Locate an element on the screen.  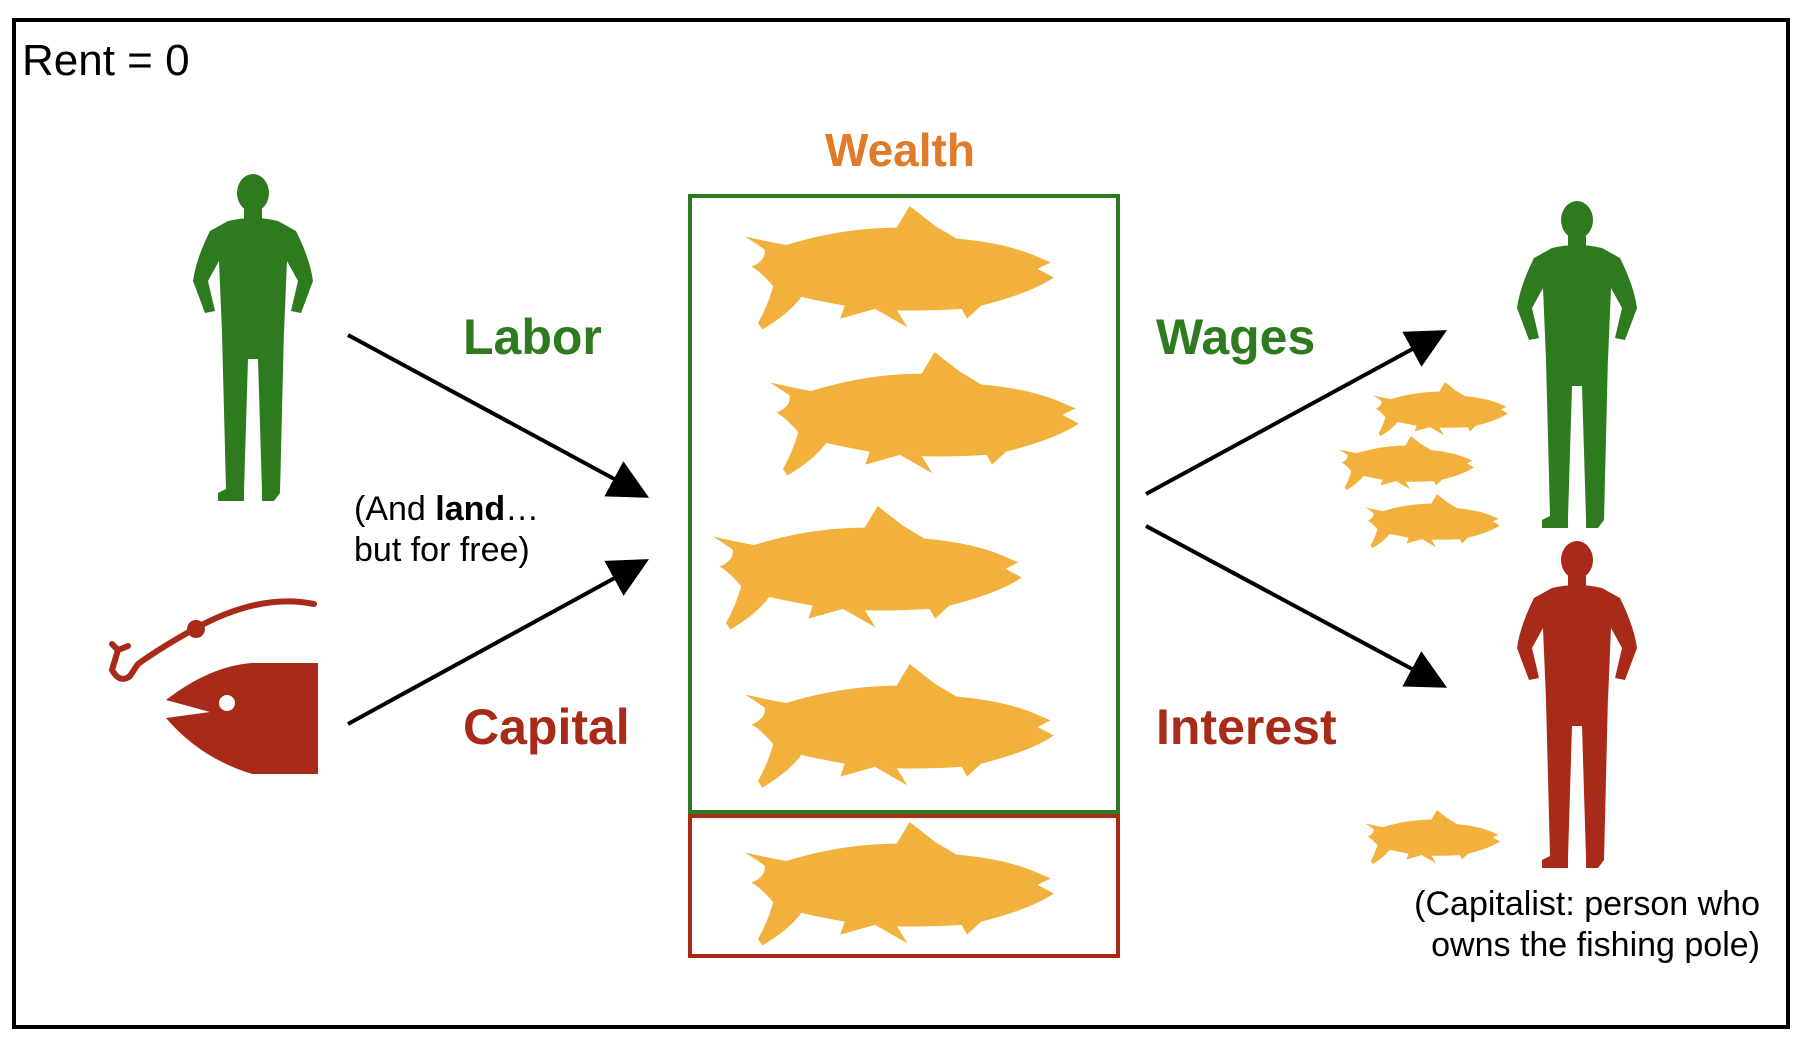
page-title: Rent = 0 is located at coordinates (106, 60).